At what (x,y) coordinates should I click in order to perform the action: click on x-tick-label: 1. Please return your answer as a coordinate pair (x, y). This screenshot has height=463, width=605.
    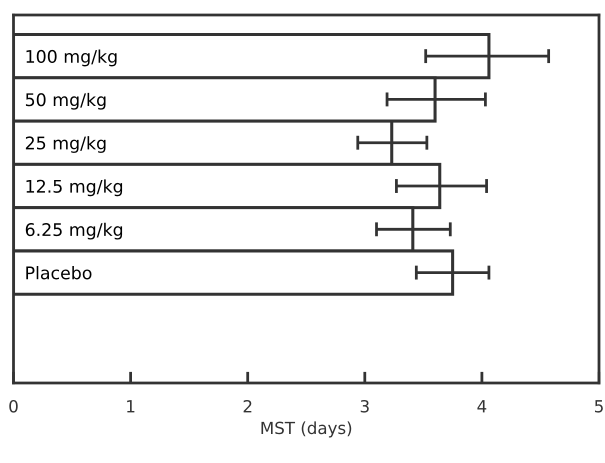
    Looking at the image, I should click on (130, 406).